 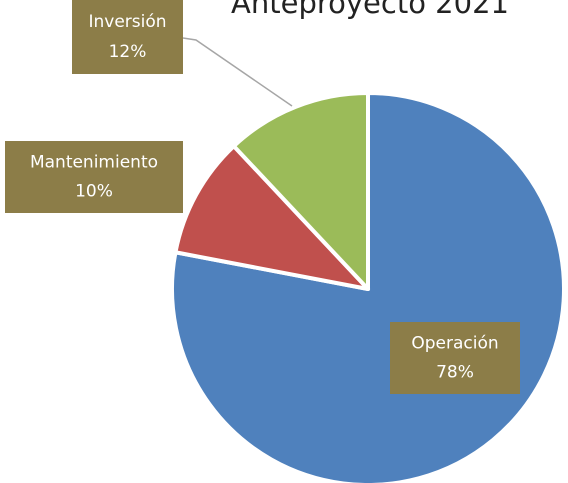 What do you see at coordinates (94, 163) in the screenshot?
I see `category-label: Mantenimiento` at bounding box center [94, 163].